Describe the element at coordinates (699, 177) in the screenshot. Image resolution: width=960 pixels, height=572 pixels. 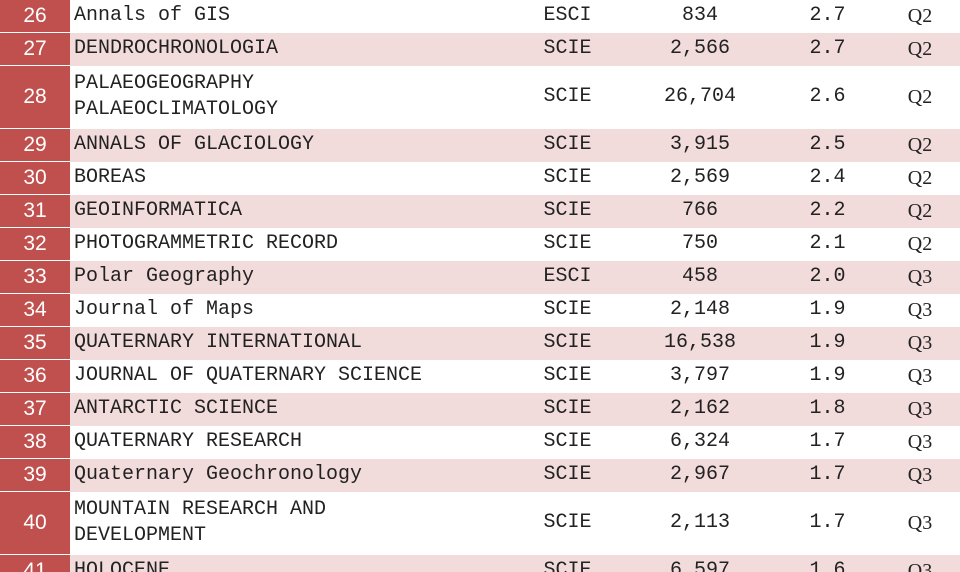
I see `count-cell: 2,569` at that location.